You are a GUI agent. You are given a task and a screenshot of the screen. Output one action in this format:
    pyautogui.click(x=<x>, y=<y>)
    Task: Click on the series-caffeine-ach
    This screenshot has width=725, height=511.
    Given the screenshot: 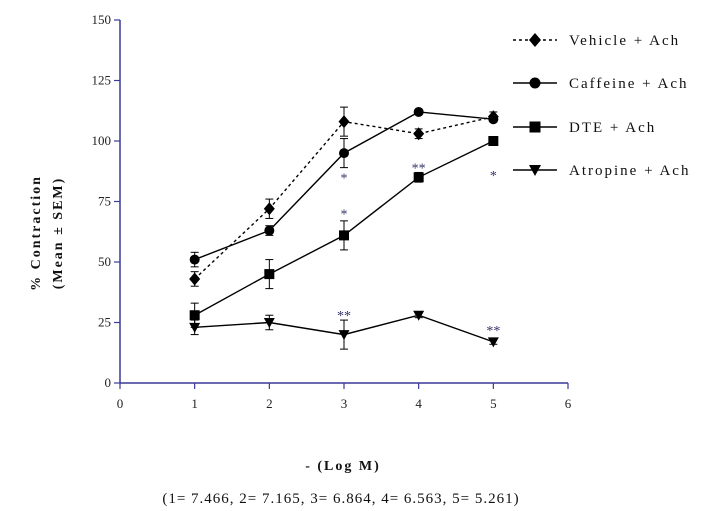 What is the action you would take?
    pyautogui.click(x=344, y=187)
    